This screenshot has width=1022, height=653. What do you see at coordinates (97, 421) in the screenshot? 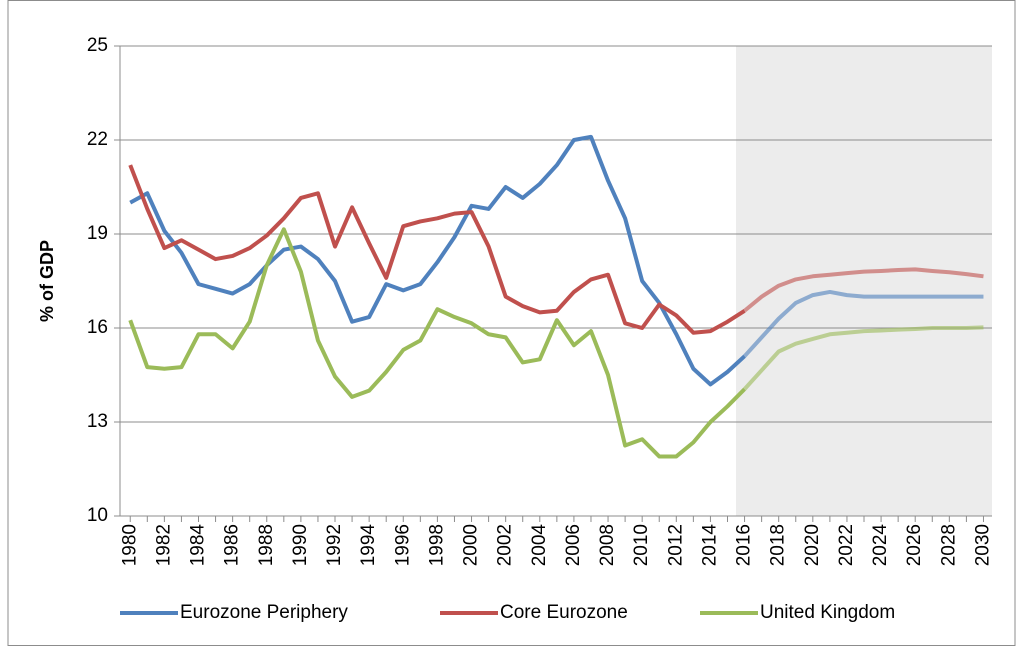
I see `y-tick-label: 13` at bounding box center [97, 421].